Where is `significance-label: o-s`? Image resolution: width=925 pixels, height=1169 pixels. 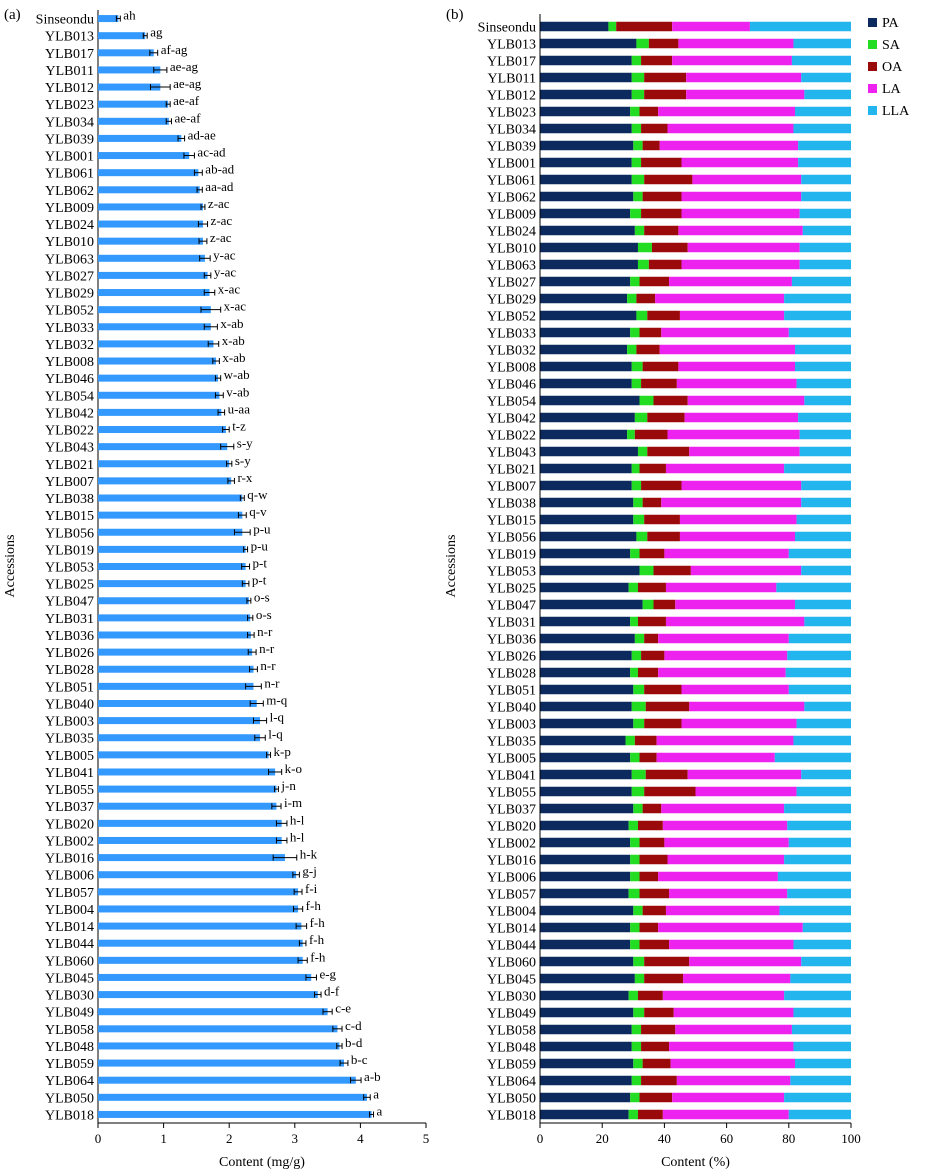
significance-label: o-s is located at coordinates (264, 614).